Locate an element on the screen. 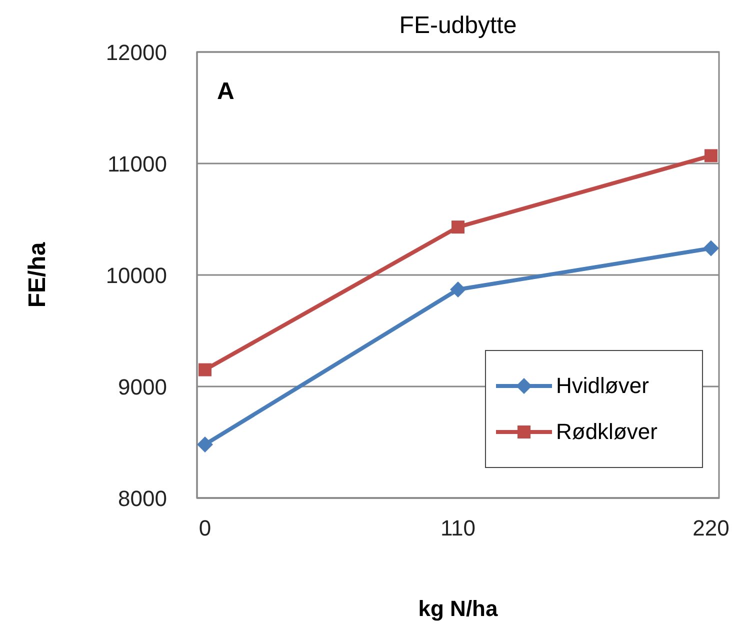 The image size is (741, 642). annotation: A is located at coordinates (225, 92).